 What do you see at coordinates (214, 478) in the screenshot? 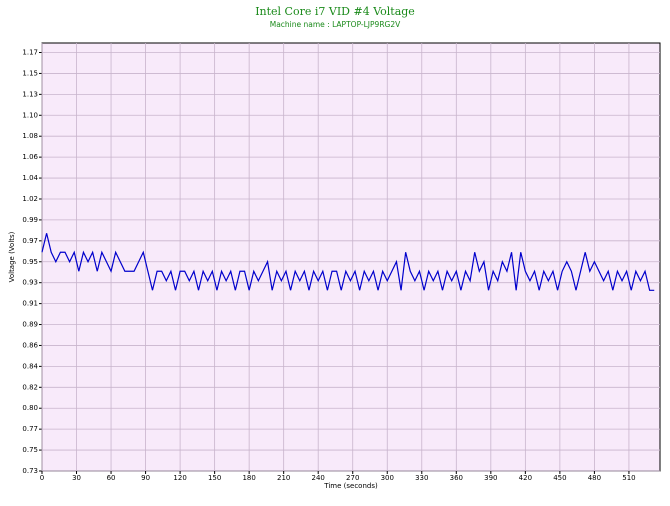
I see `x-tick-label: 150` at bounding box center [214, 478].